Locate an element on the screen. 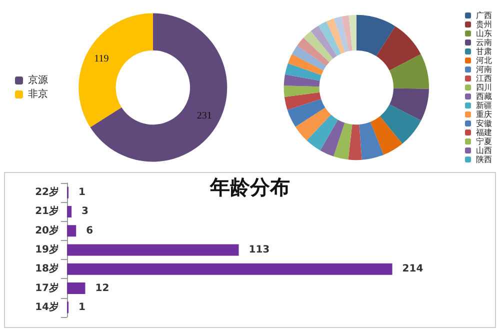 This screenshot has width=500, height=332. y-tick-label: 19岁 is located at coordinates (47, 250).